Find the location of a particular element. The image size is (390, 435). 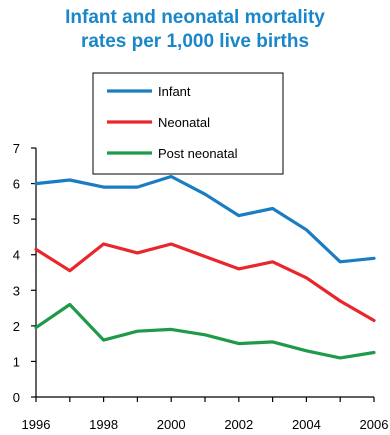

legend-label-post-neonatal: Post neonatal is located at coordinates (198, 153).